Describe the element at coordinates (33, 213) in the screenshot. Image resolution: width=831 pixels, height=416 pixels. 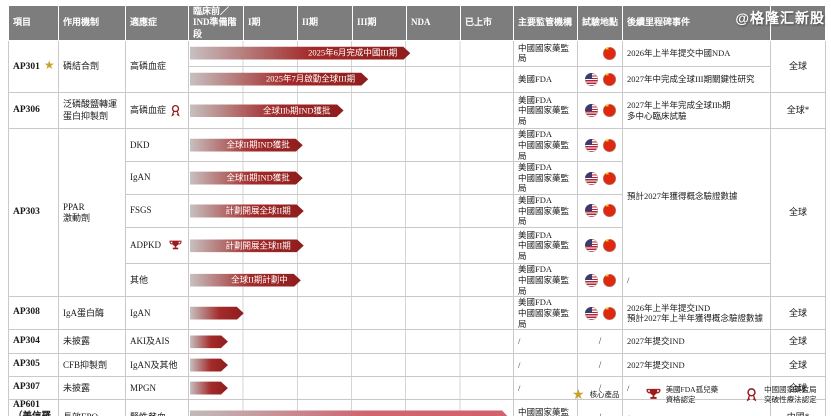
I see `project-cell: AP303` at that location.